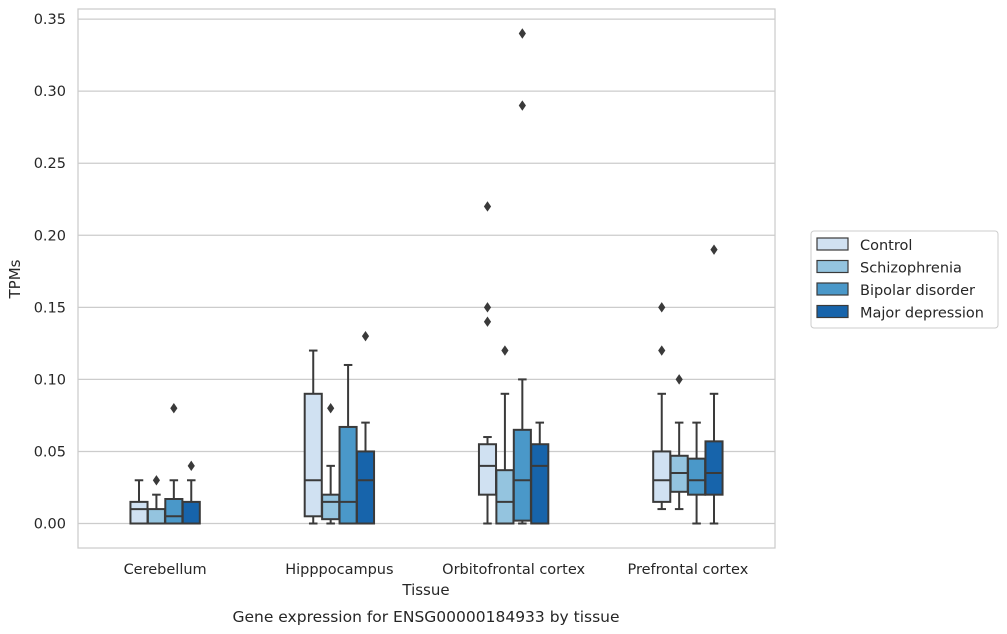 The height and width of the screenshot is (634, 1007). Describe the element at coordinates (50, 164) in the screenshot. I see `y-tick-label: 0.25` at that location.